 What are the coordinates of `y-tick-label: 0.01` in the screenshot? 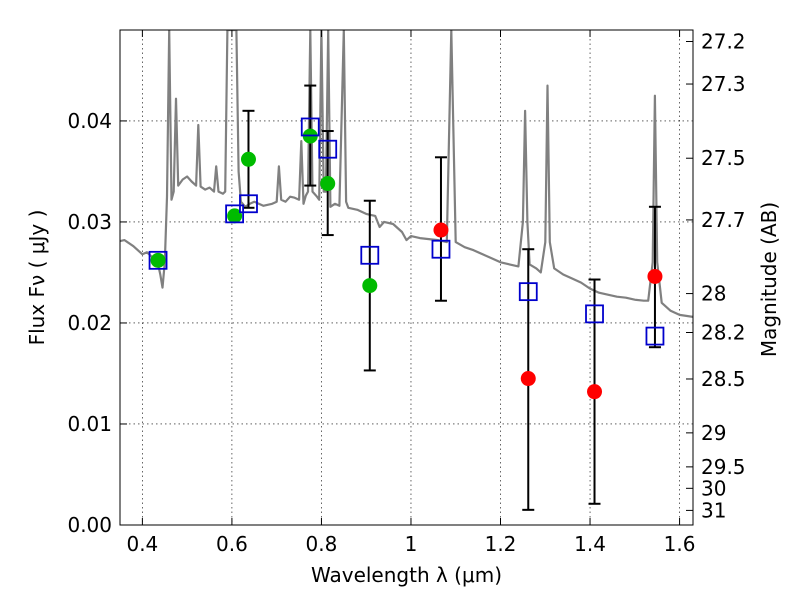 It's located at (89, 424).